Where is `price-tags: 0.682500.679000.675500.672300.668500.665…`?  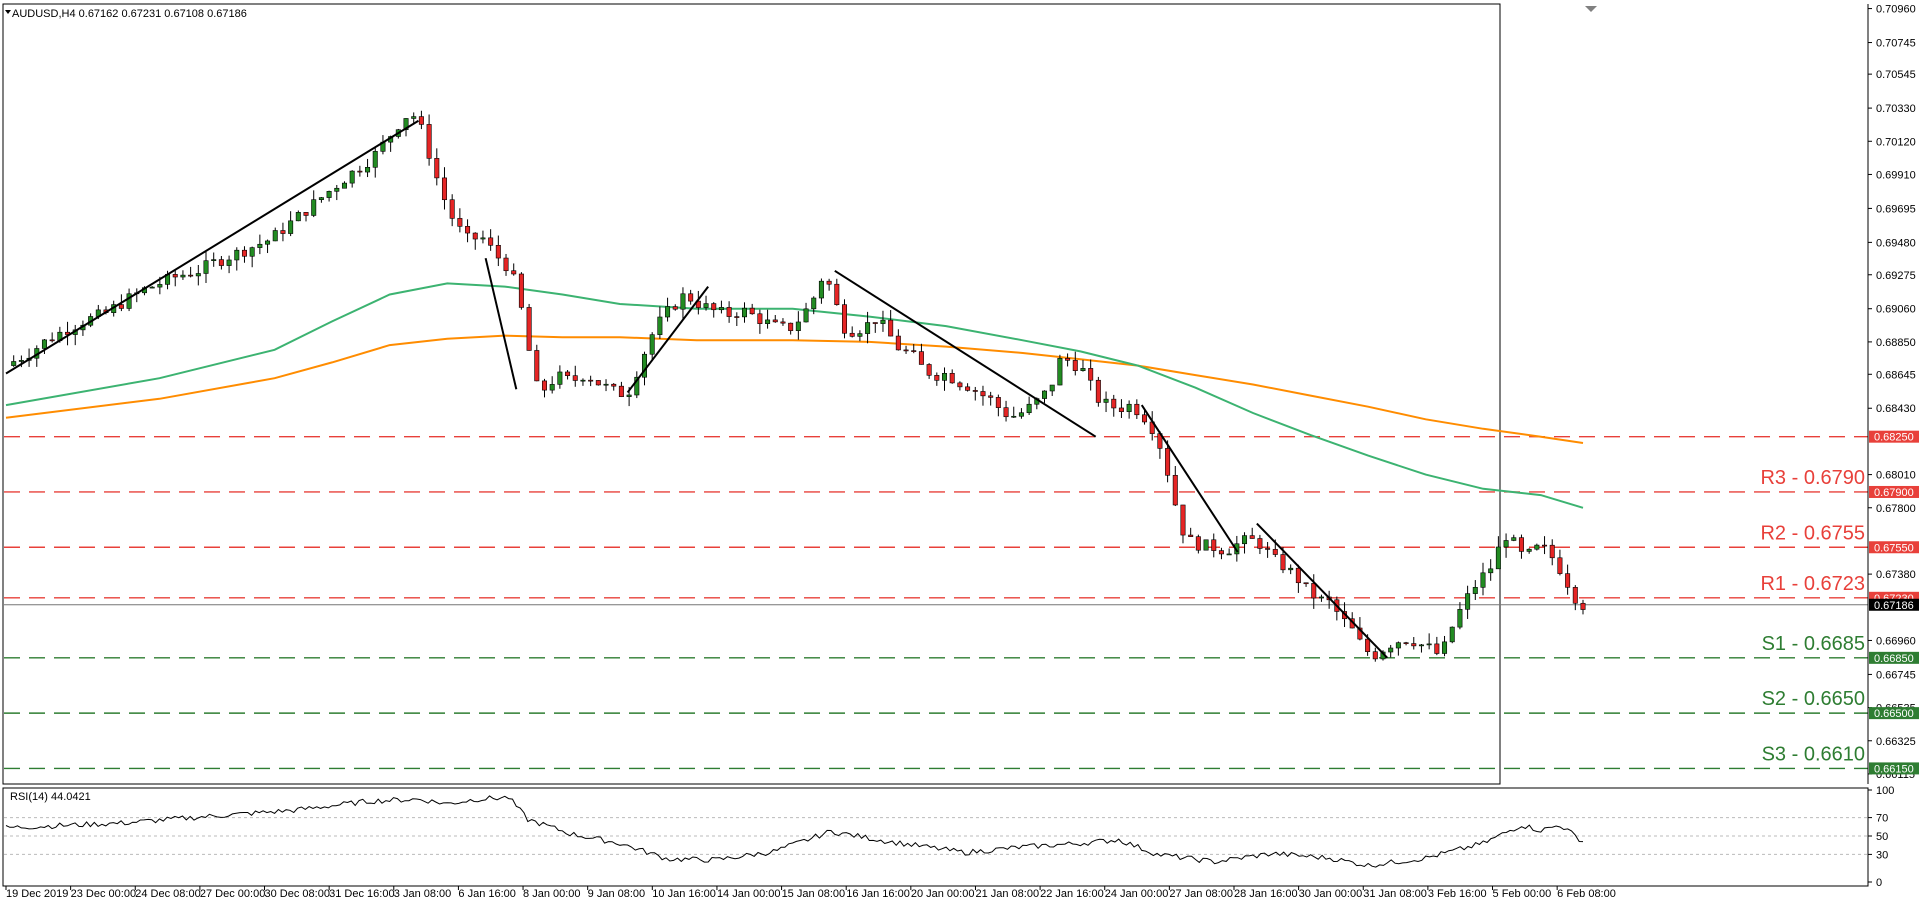 price-tags: 0.682500.679000.675500.672300.668500.665… is located at coordinates (1894, 602).